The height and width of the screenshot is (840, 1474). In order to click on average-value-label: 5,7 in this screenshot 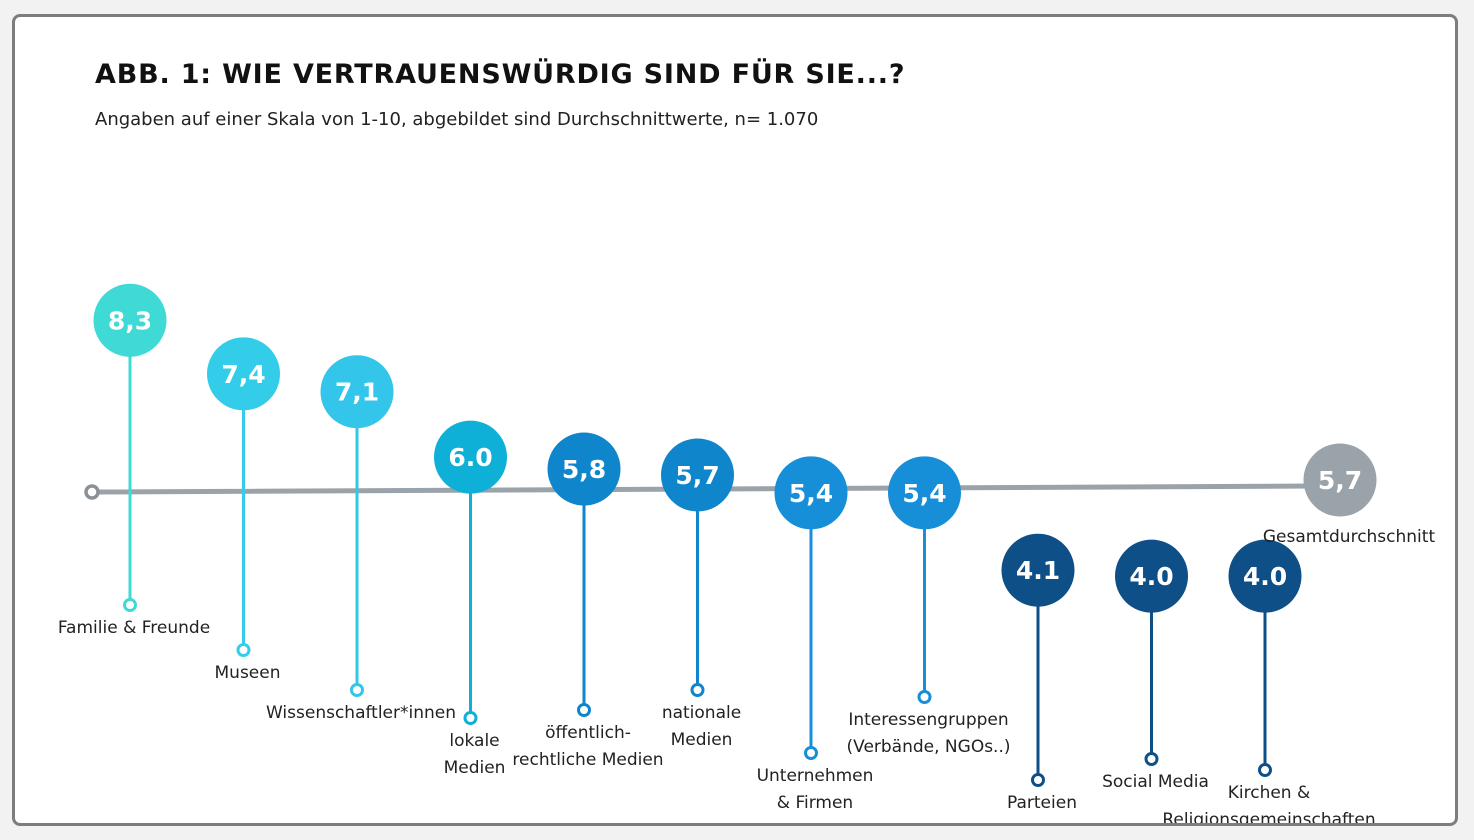, I will do `click(1340, 480)`.